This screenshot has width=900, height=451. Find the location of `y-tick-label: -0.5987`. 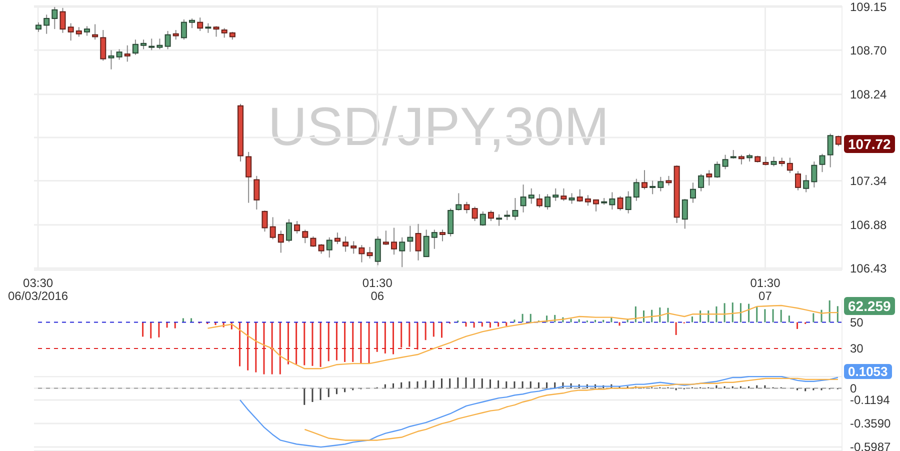

y-tick-label: -0.5987 is located at coordinates (871, 445).